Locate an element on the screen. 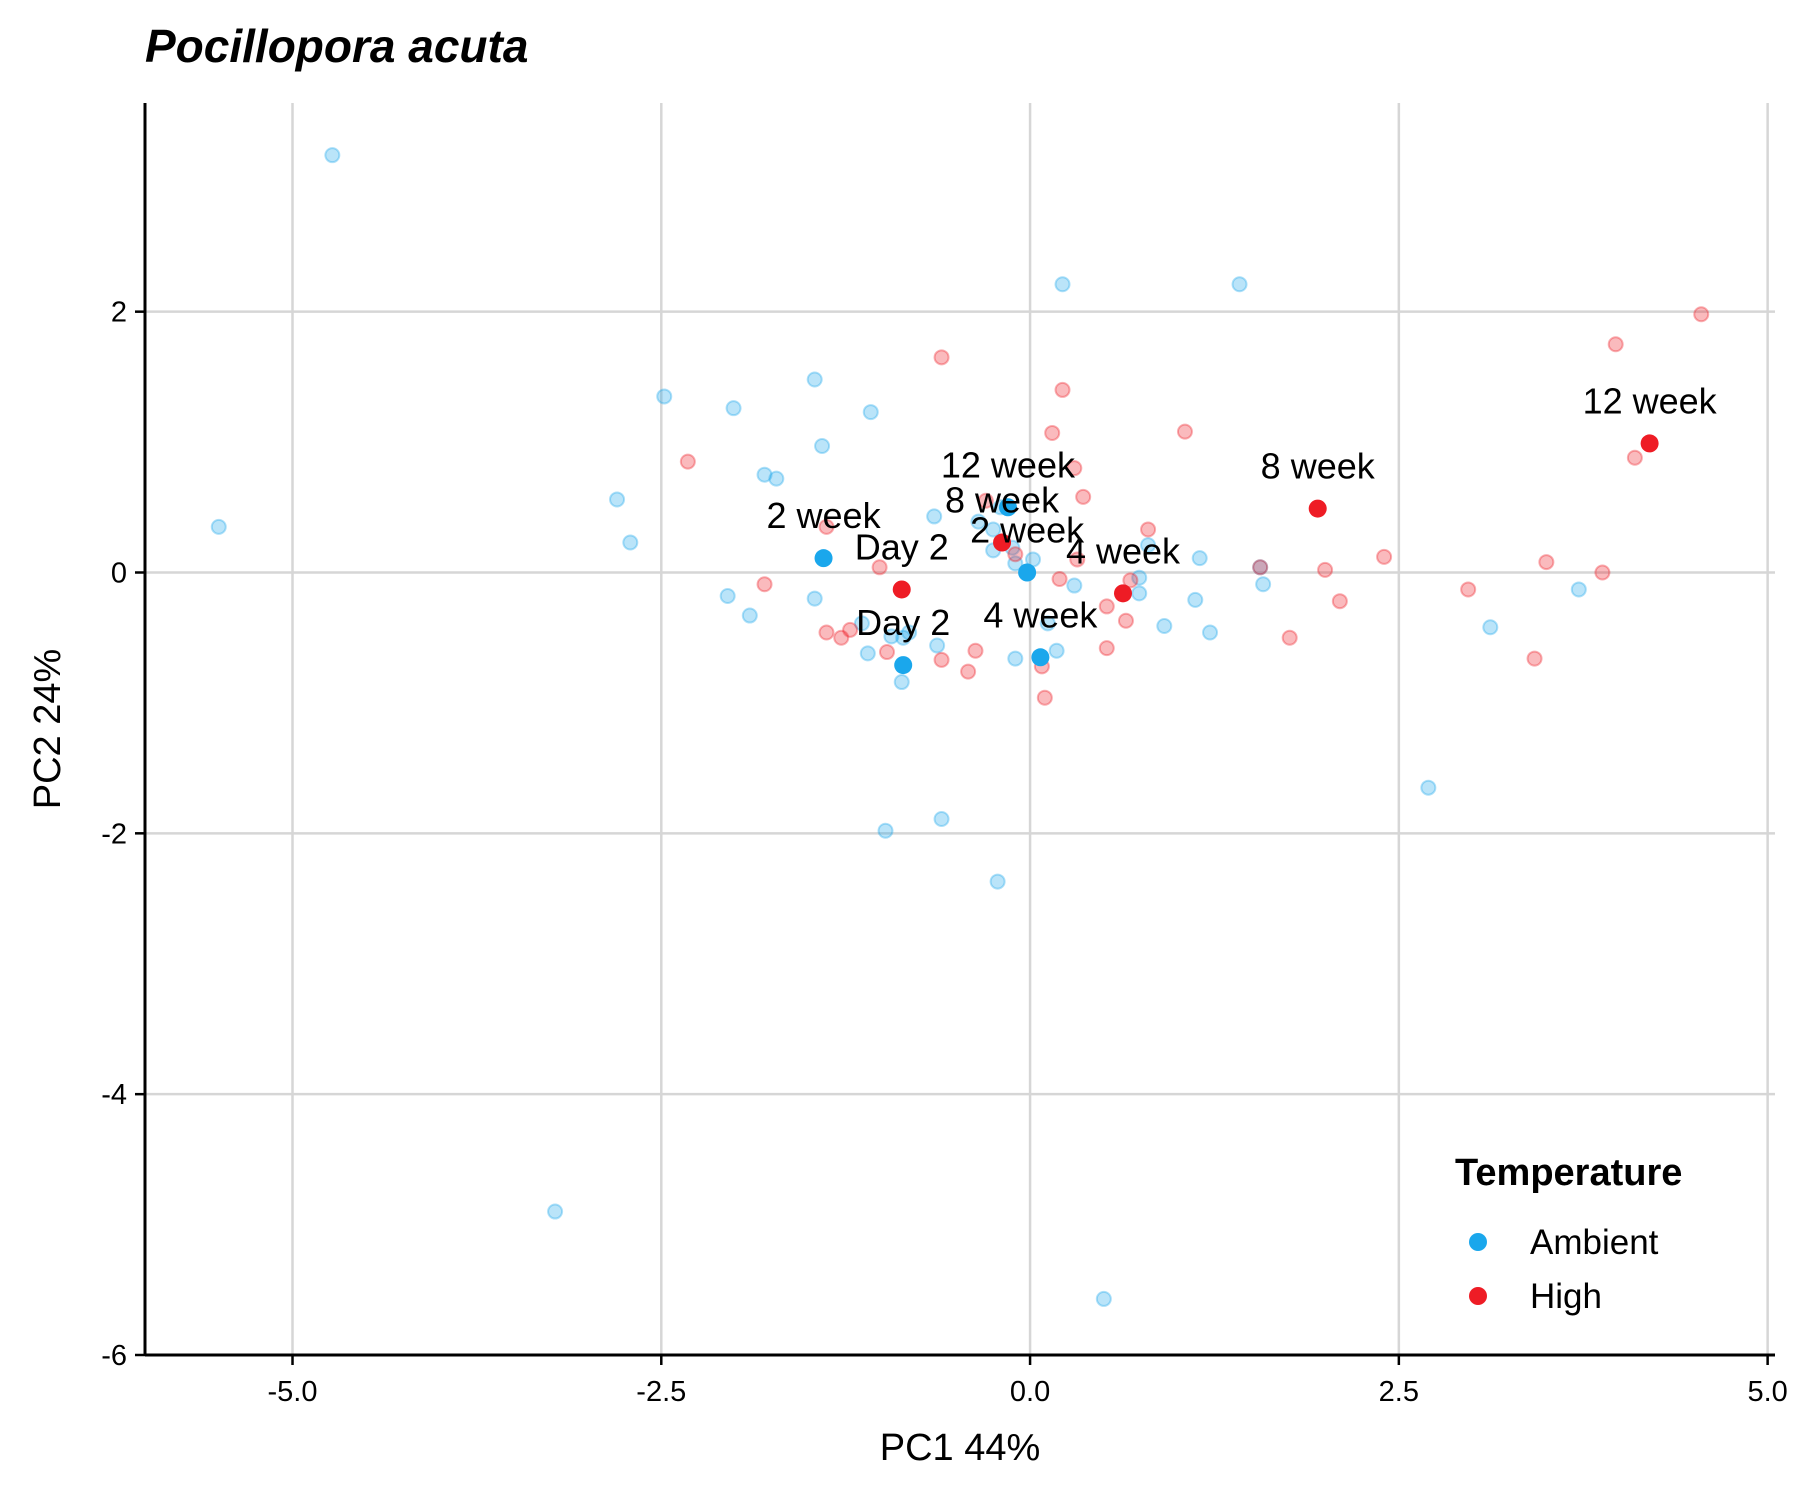  y-tick-label: 2 is located at coordinates (119, 313).